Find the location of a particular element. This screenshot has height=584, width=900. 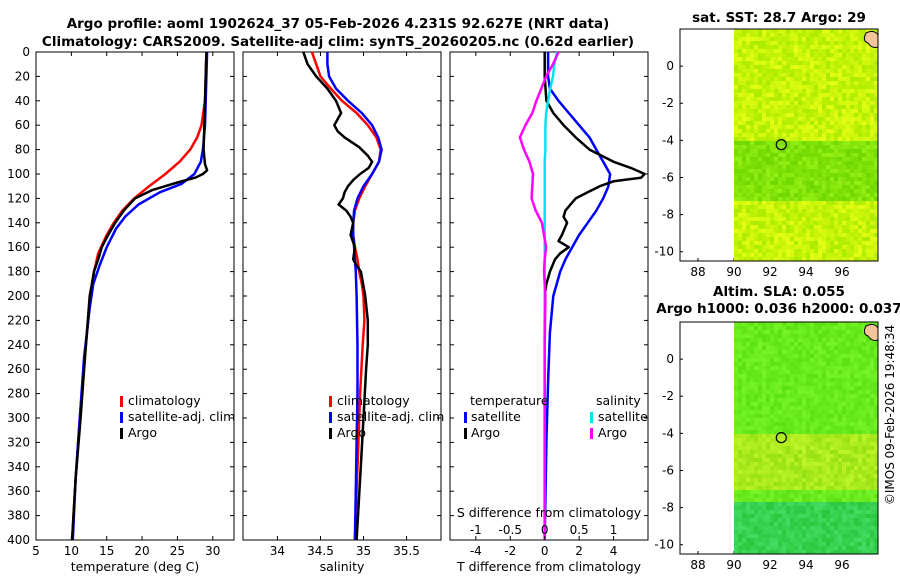

depth-tick-label: 20 is located at coordinates (22, 76).